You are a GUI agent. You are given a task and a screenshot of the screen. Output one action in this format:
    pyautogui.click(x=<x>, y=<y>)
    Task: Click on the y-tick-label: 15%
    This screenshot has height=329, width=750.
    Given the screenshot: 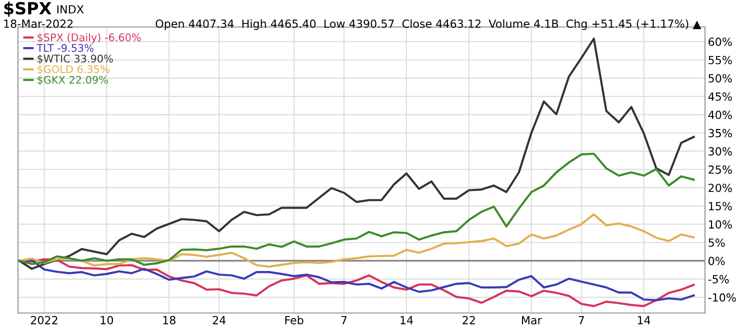 What is the action you would take?
    pyautogui.click(x=720, y=206)
    